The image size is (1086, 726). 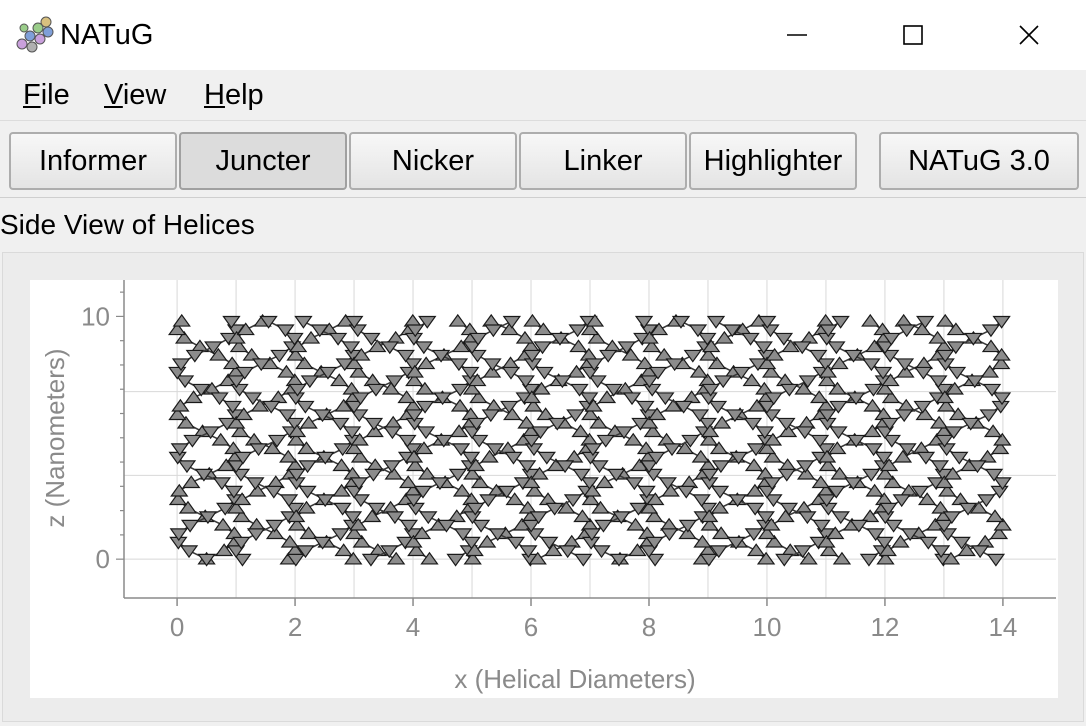 What do you see at coordinates (797, 35) in the screenshot?
I see `minimize-button` at bounding box center [797, 35].